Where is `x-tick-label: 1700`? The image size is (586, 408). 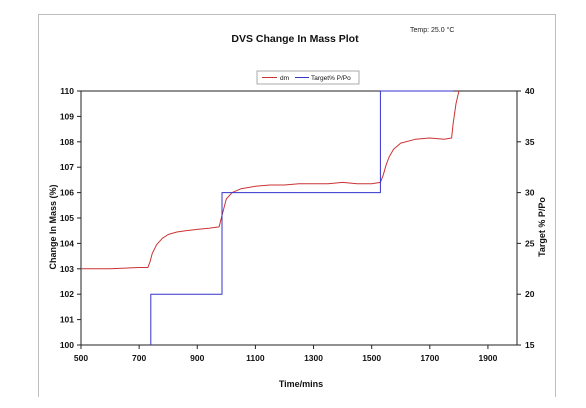 x-tick-label: 1700 is located at coordinates (429, 358).